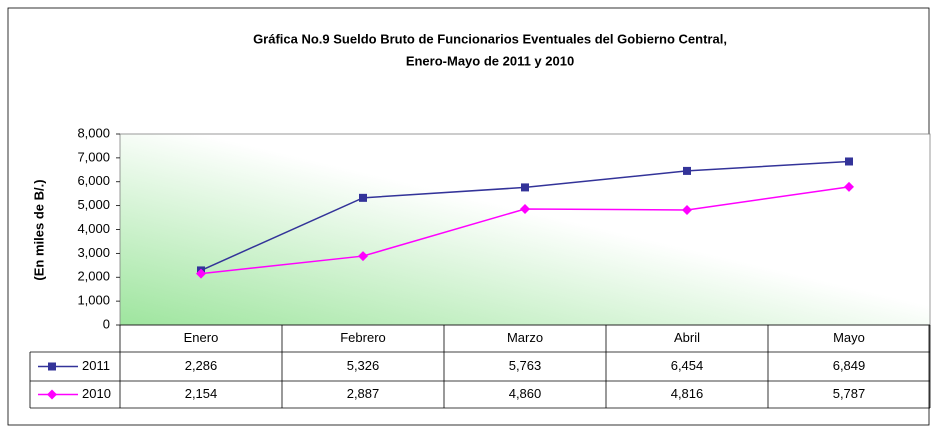 Image resolution: width=937 pixels, height=433 pixels. Describe the element at coordinates (687, 393) in the screenshot. I see `table-value: 4,816` at that location.